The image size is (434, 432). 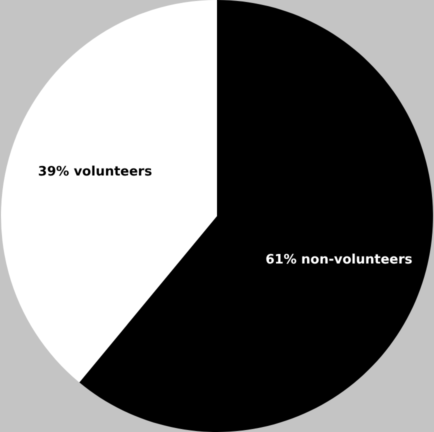 What do you see at coordinates (339, 260) in the screenshot?
I see `slice-label: 61% non-volunteers` at bounding box center [339, 260].